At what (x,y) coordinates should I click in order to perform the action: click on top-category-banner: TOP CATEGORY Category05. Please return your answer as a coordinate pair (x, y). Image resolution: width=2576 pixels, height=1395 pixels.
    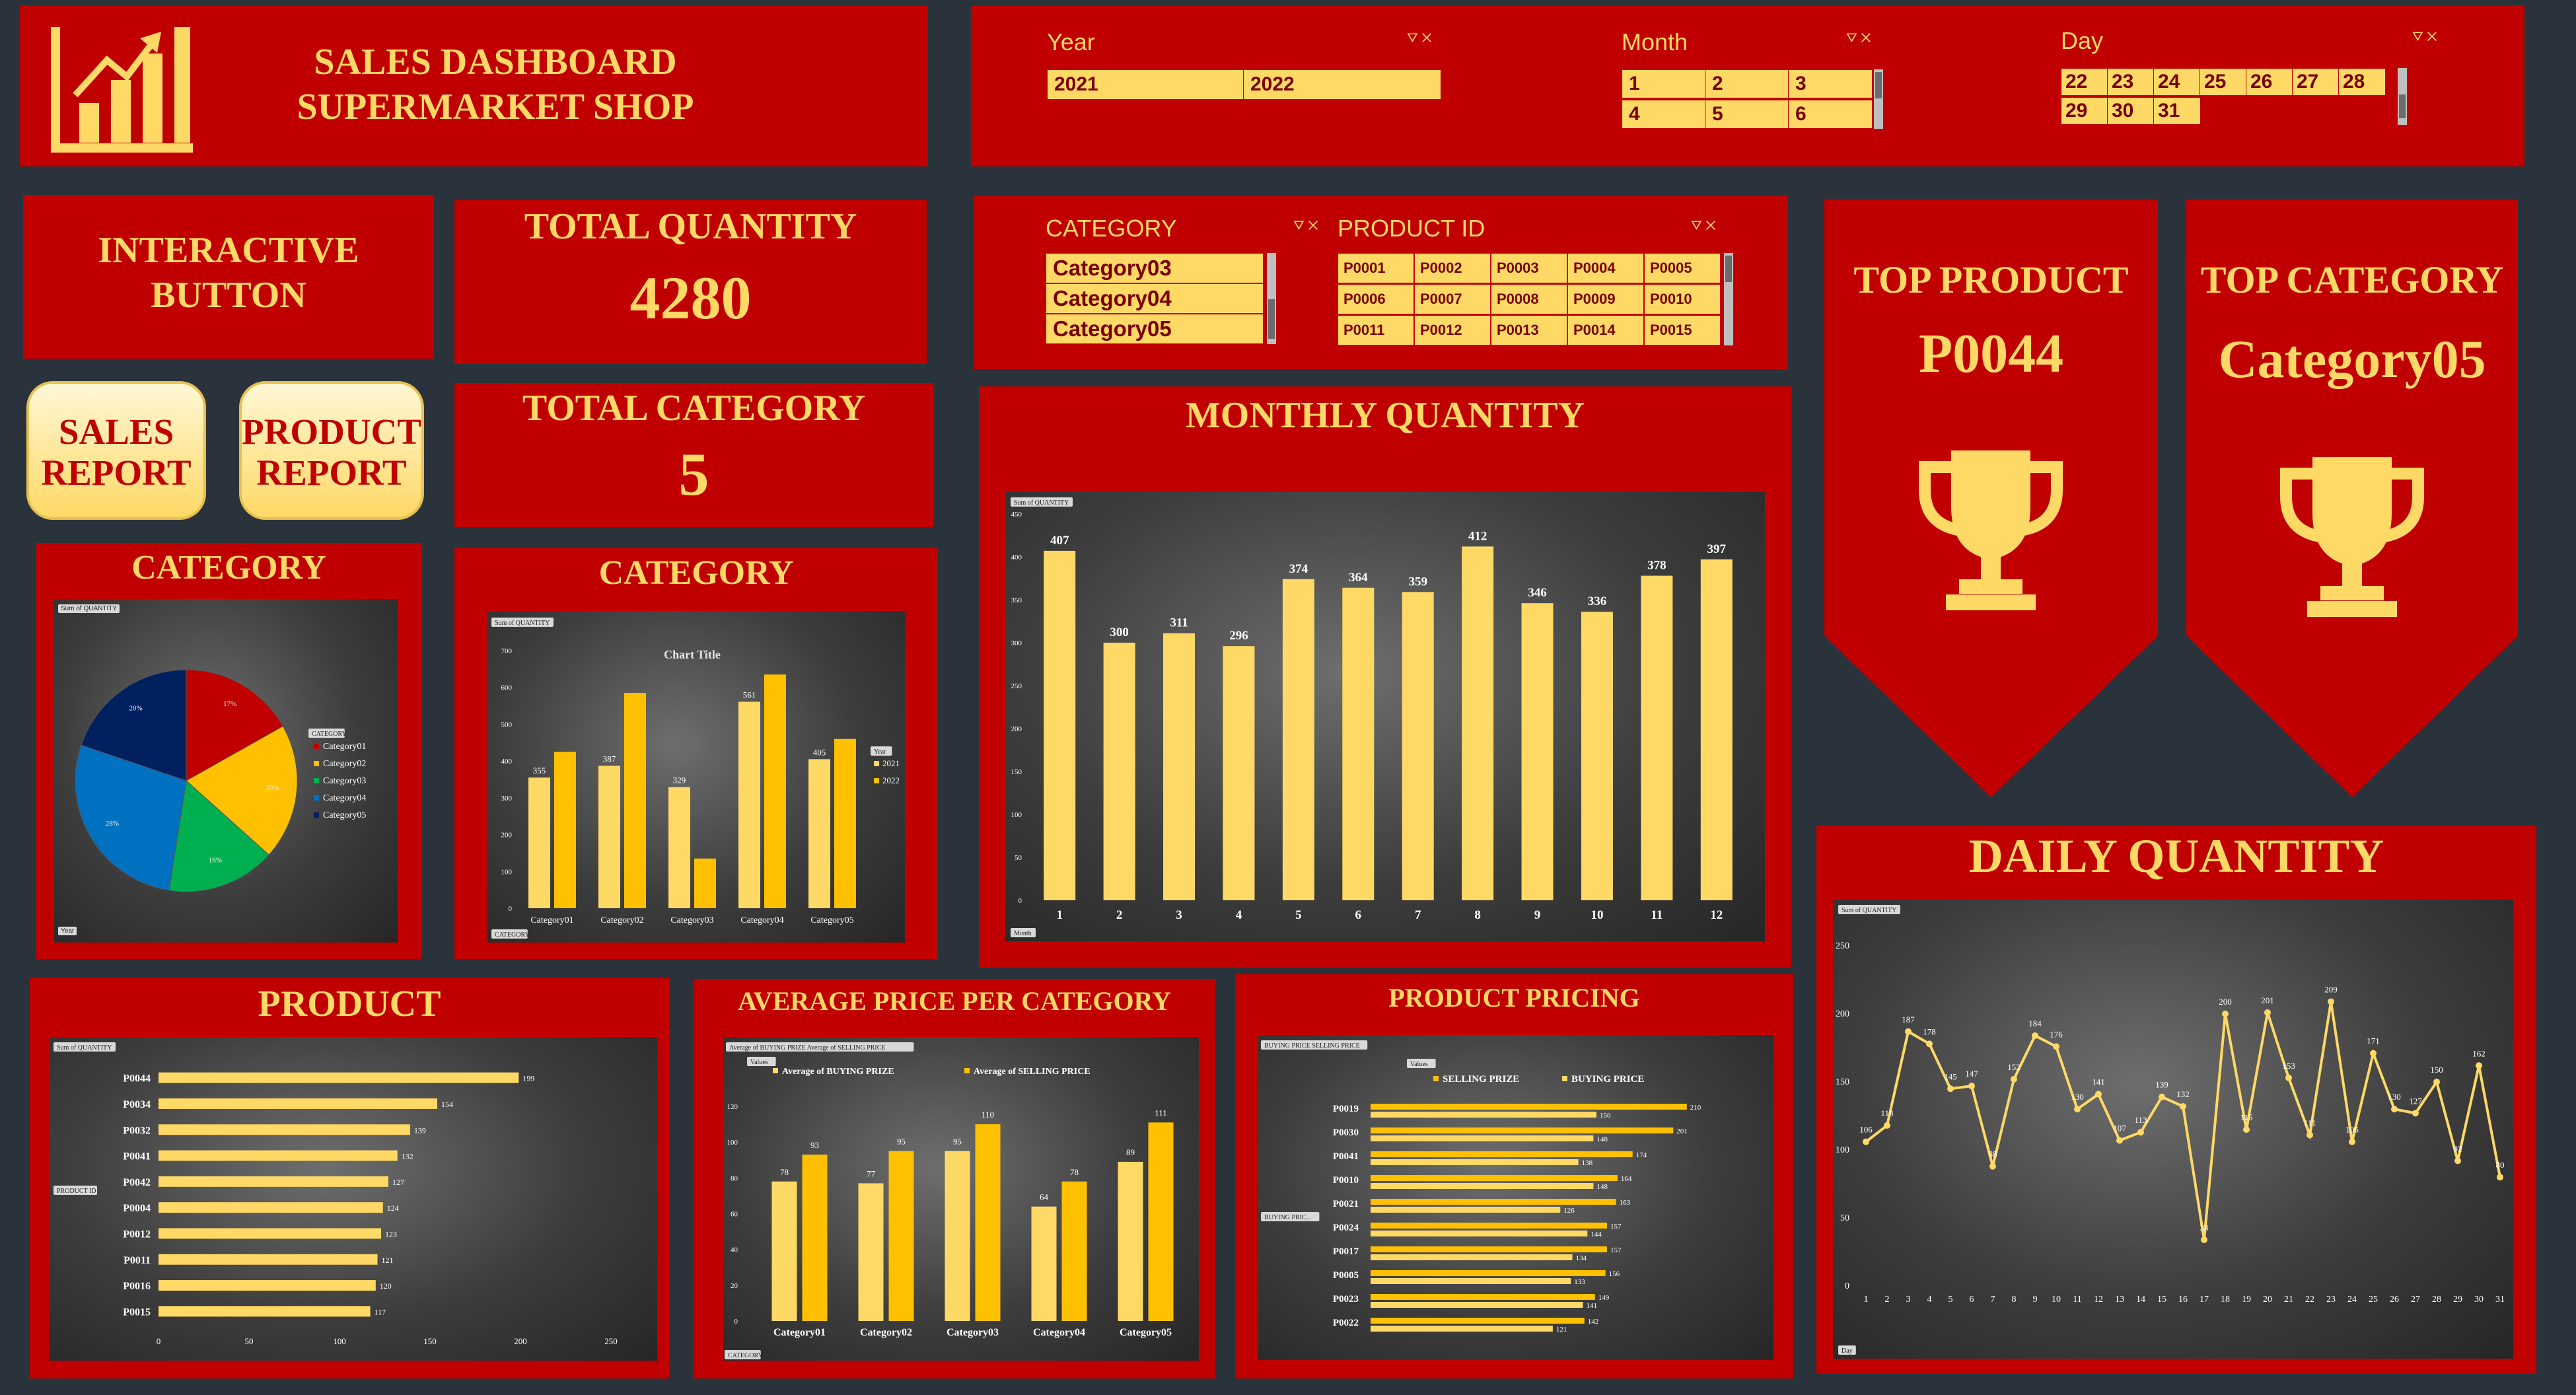
    Looking at the image, I should click on (2352, 498).